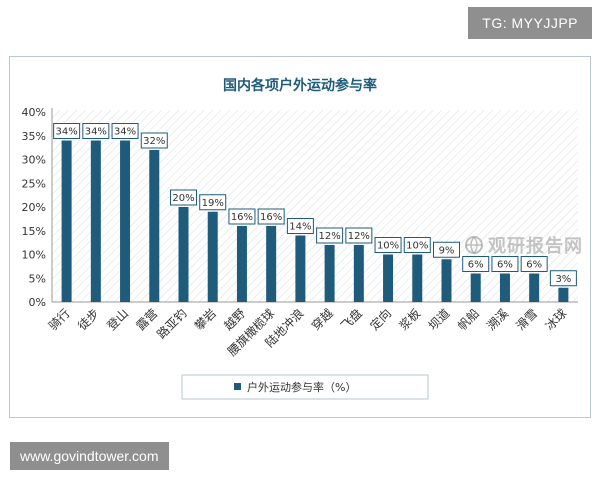 This screenshot has height=480, width=600. I want to click on data-label-text: 14%, so click(300, 227).